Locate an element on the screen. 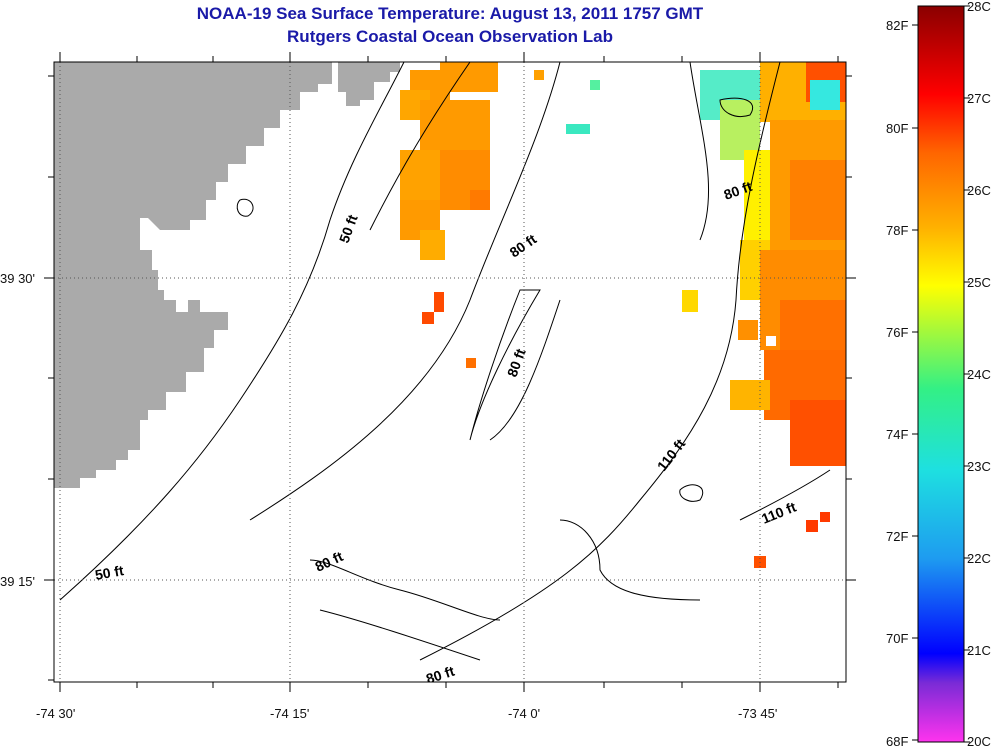 The height and width of the screenshot is (754, 1000). colorbar-ticks is located at coordinates (941, 374).